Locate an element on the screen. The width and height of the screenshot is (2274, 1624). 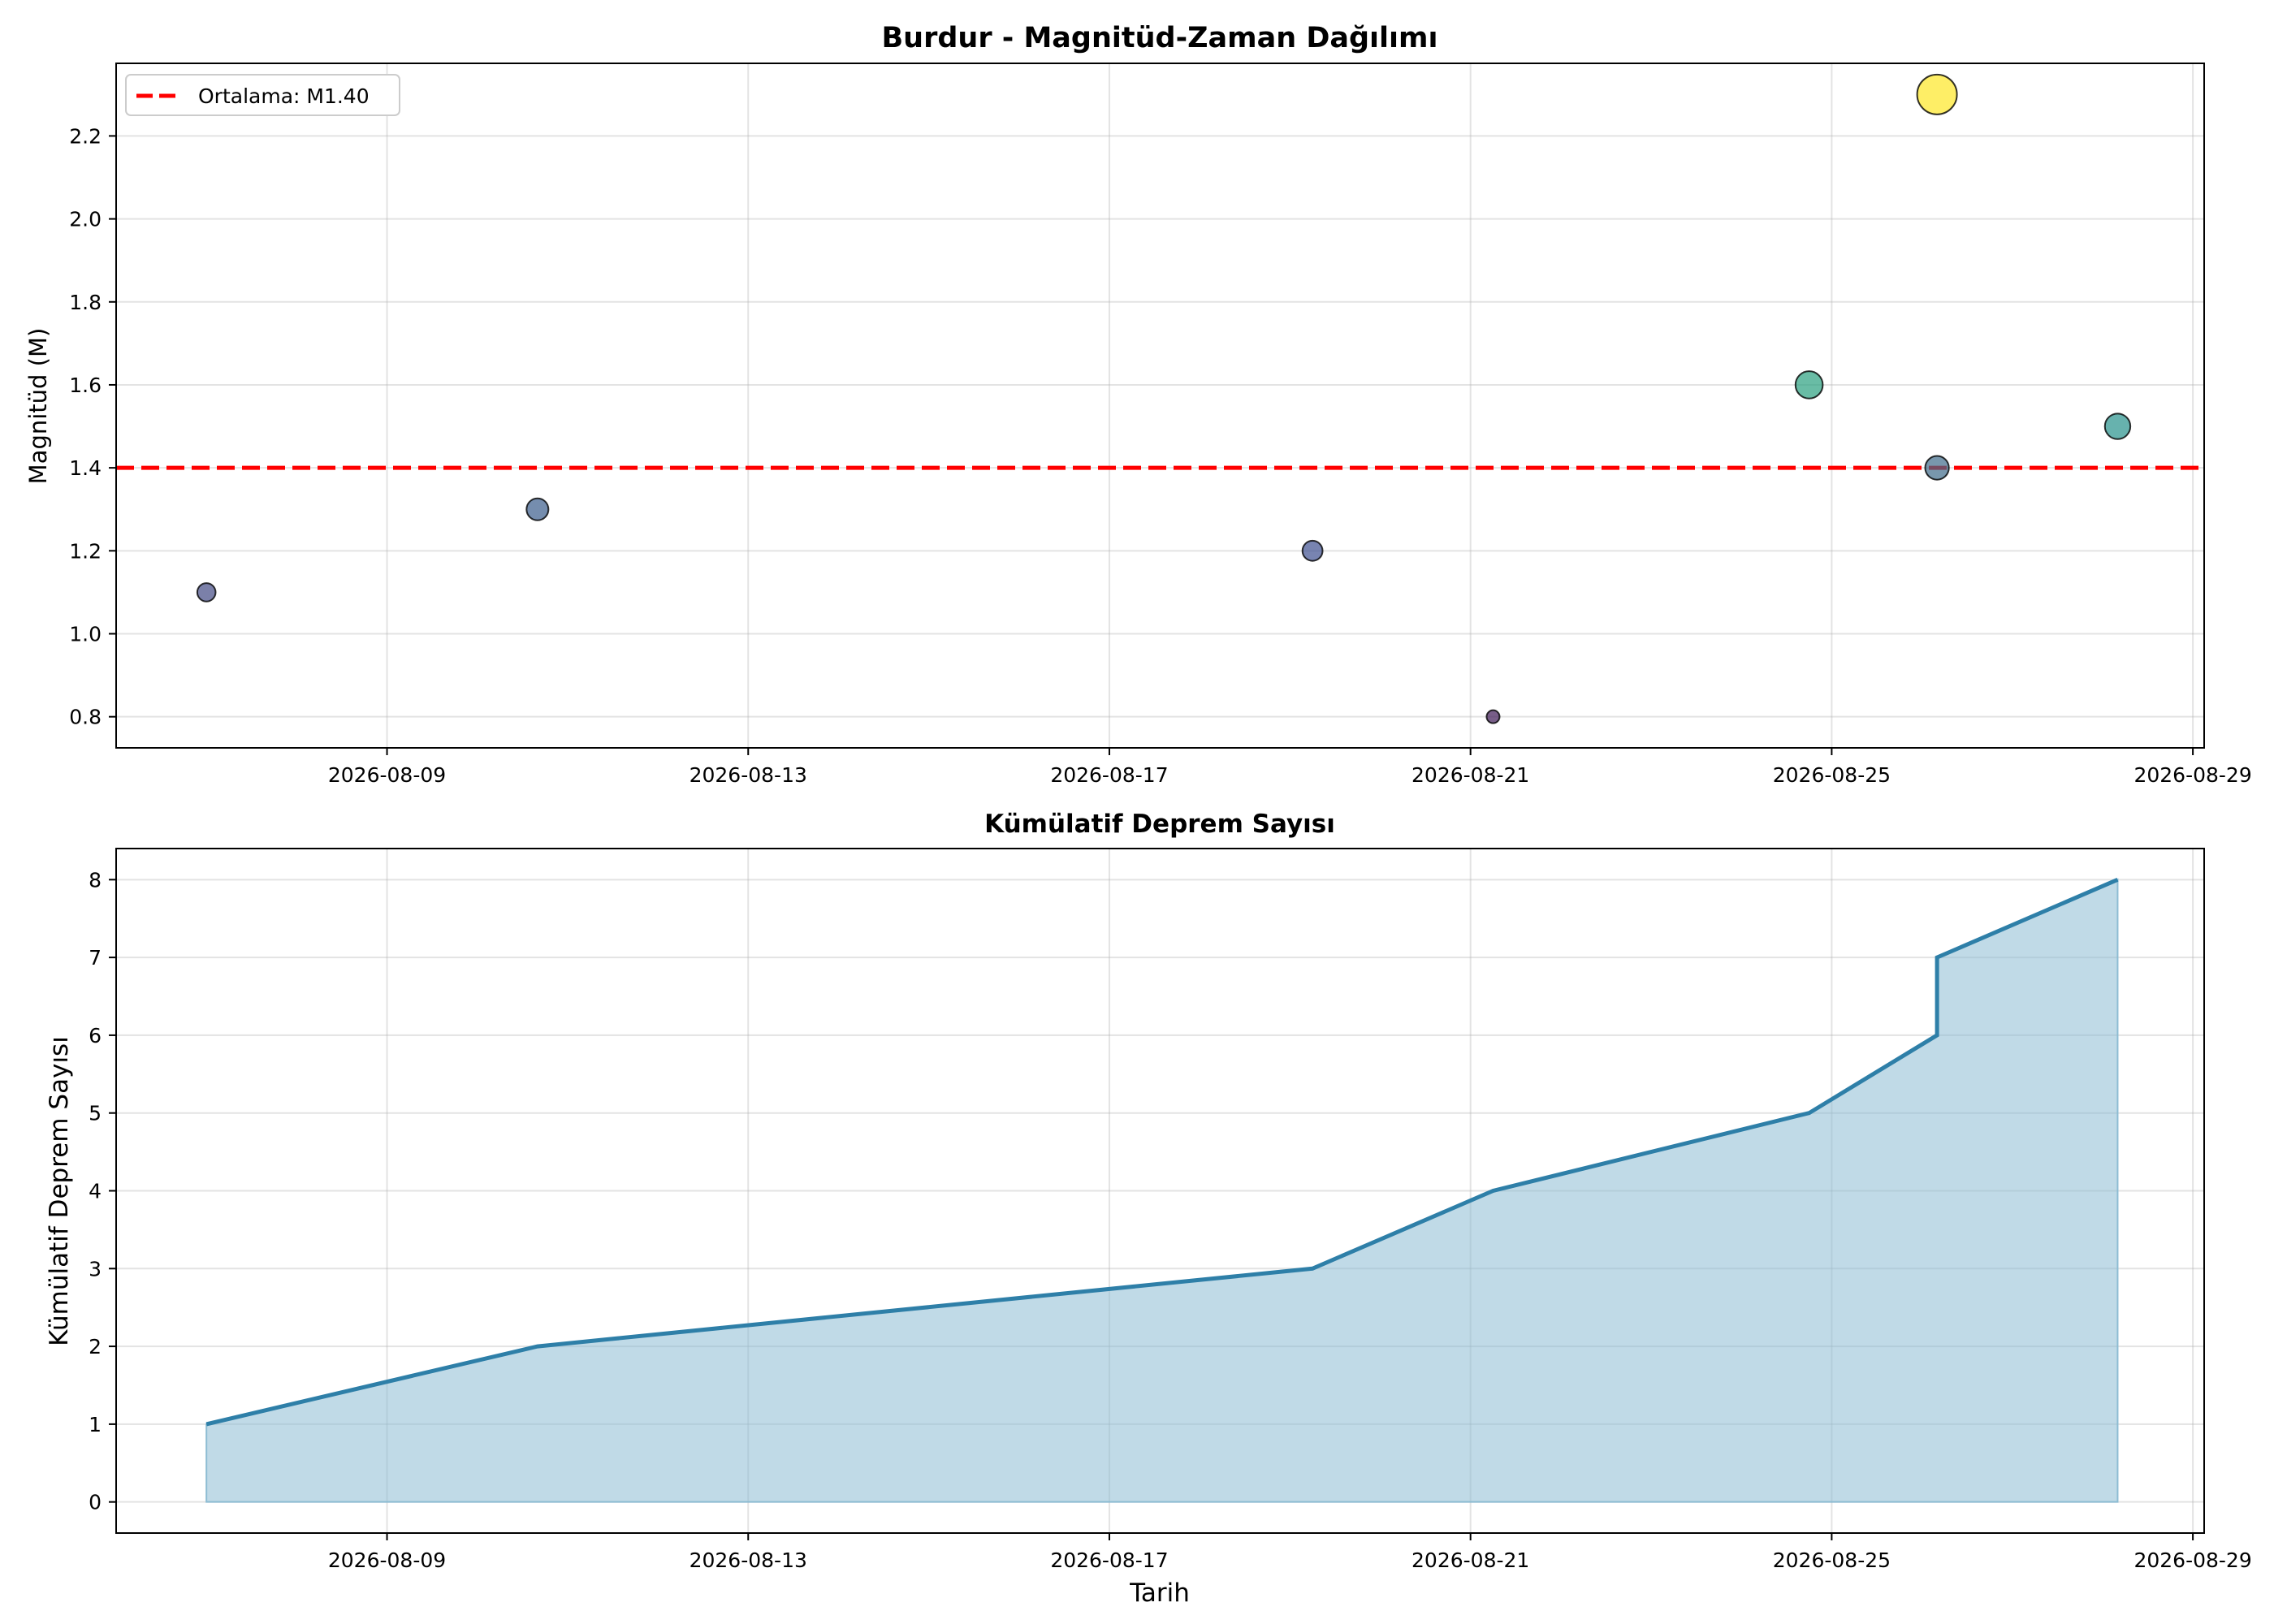
cumulative-x-tick-label: 2026-08-17 is located at coordinates (1109, 1560).